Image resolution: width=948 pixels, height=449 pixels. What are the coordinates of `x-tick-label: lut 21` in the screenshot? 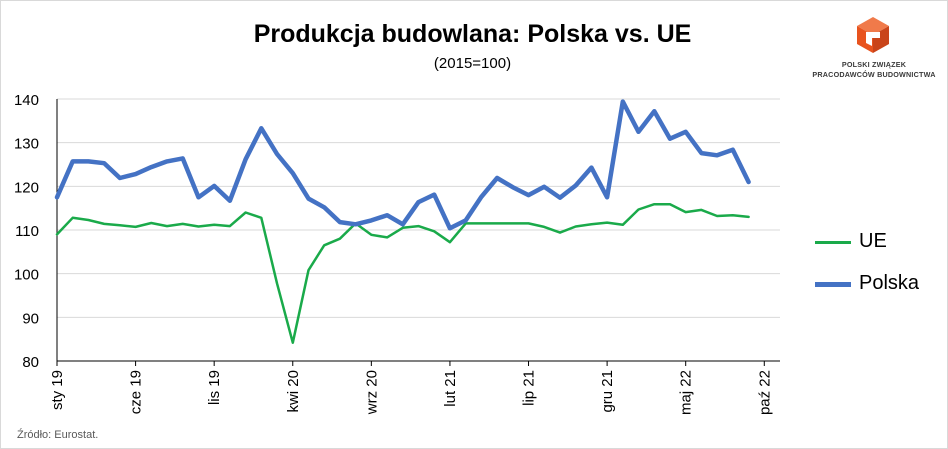 It's located at (450, 388).